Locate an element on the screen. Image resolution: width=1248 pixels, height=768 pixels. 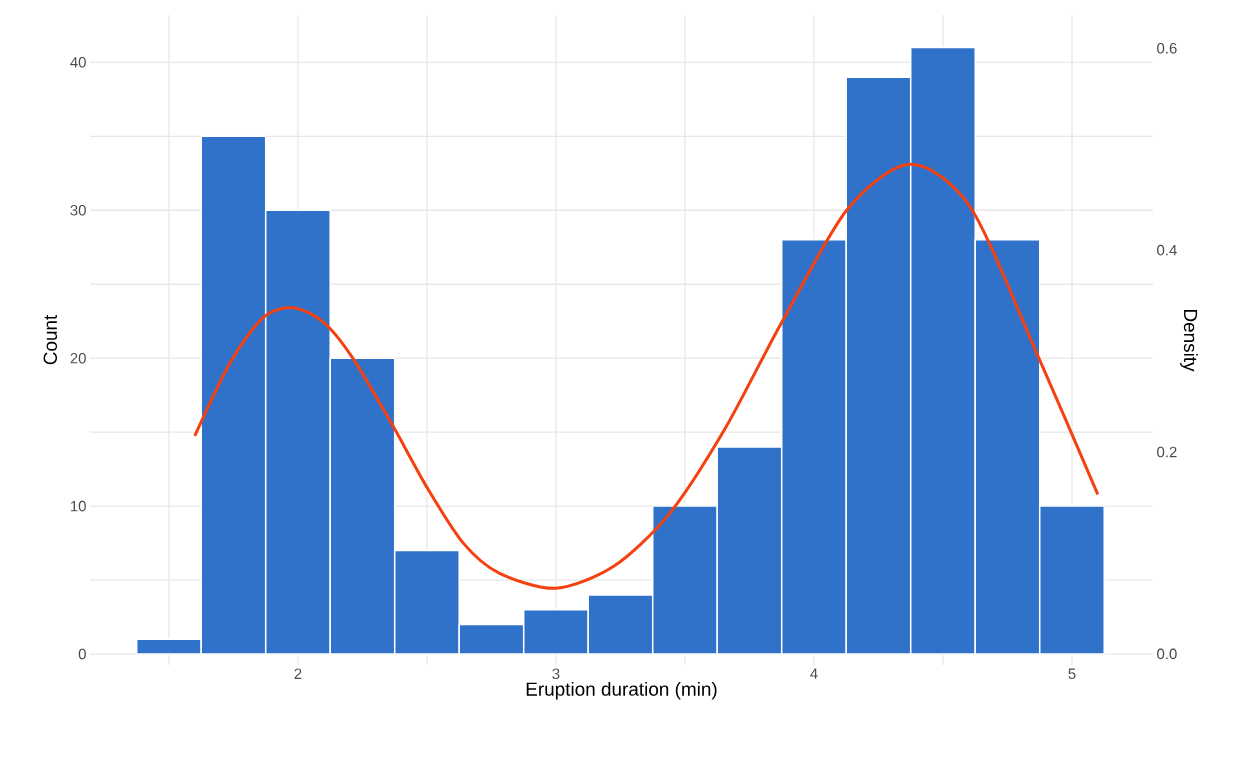
y-tick-label: 10 is located at coordinates (78, 506).